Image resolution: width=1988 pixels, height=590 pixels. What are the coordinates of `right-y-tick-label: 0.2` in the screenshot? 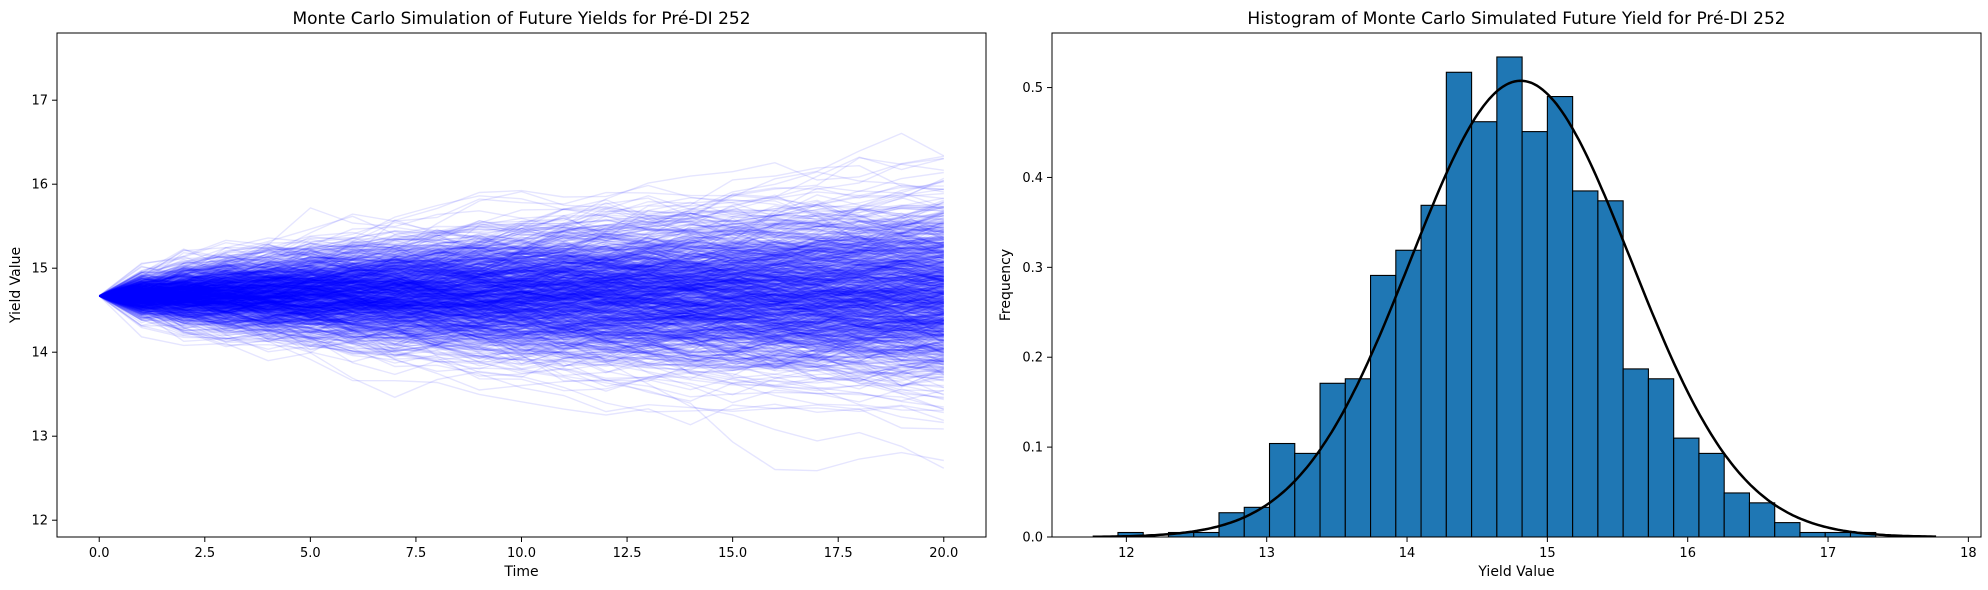 It's located at (1032, 358).